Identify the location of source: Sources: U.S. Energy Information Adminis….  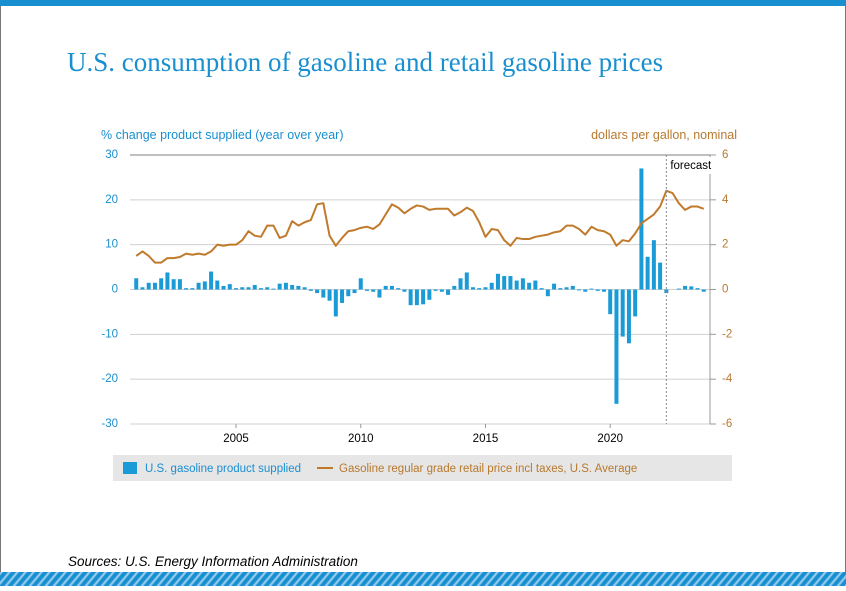
(213, 561).